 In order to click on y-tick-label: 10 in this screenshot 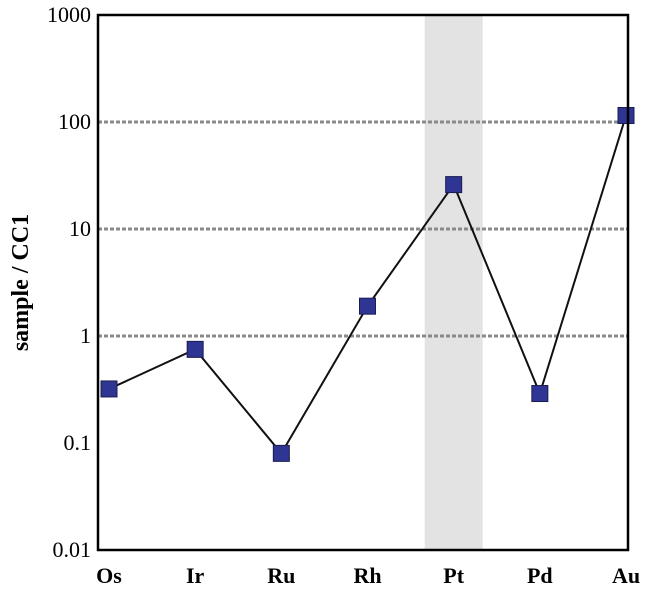, I will do `click(80, 228)`.